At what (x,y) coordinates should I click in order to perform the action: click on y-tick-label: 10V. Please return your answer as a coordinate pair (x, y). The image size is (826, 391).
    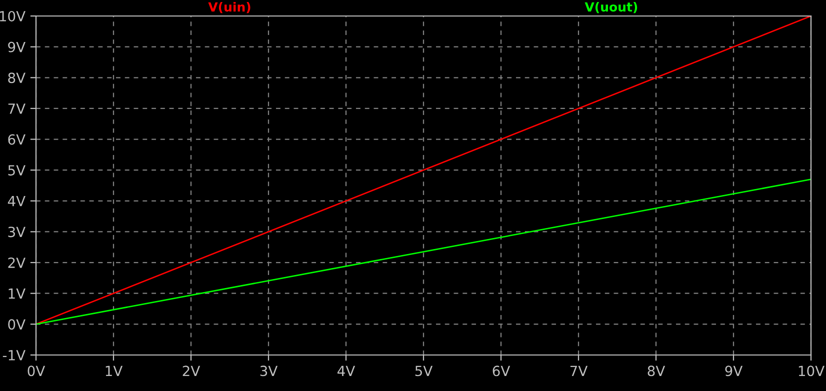
    Looking at the image, I should click on (13, 16).